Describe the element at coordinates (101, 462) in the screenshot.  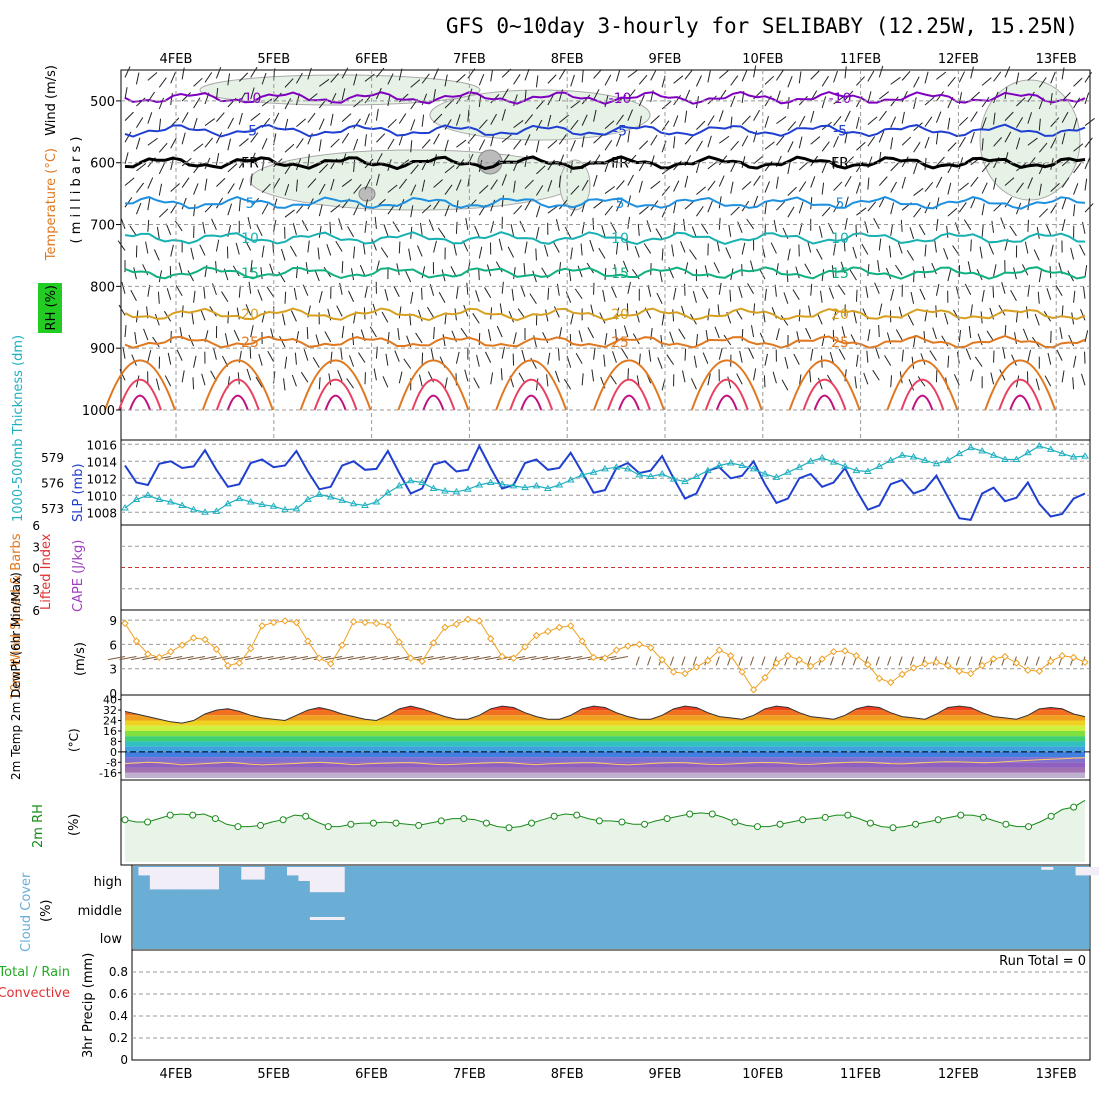
I see `slp-tick-label: 1014` at that location.